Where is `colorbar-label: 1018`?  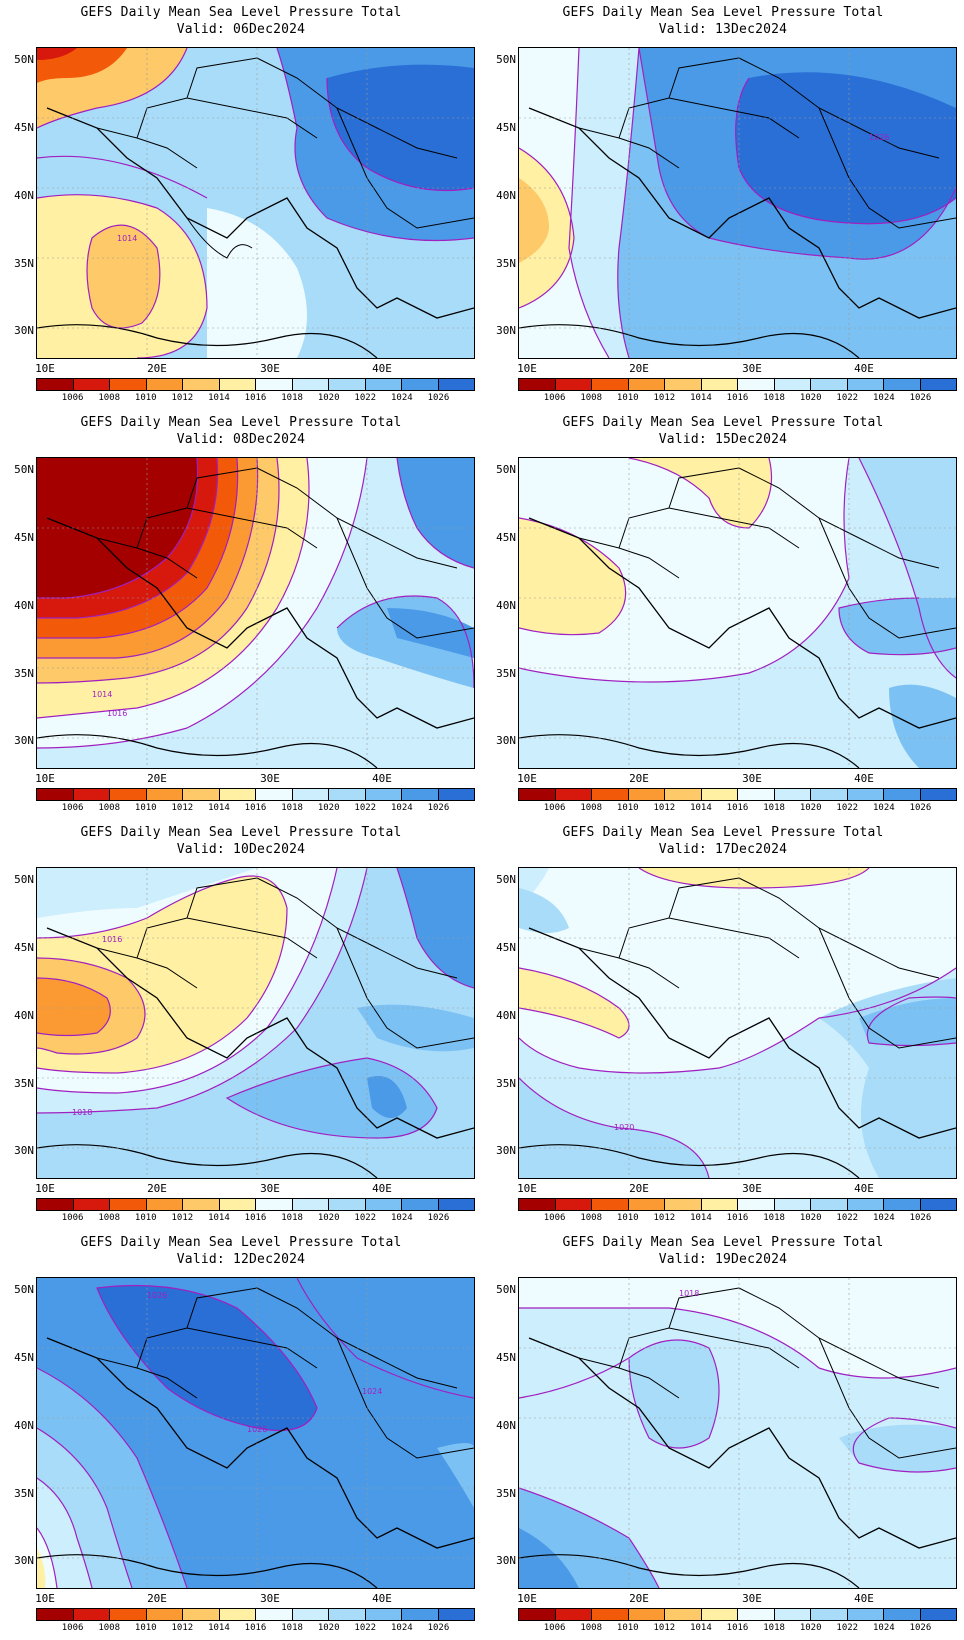
colorbar-label: 1018 is located at coordinates (292, 398).